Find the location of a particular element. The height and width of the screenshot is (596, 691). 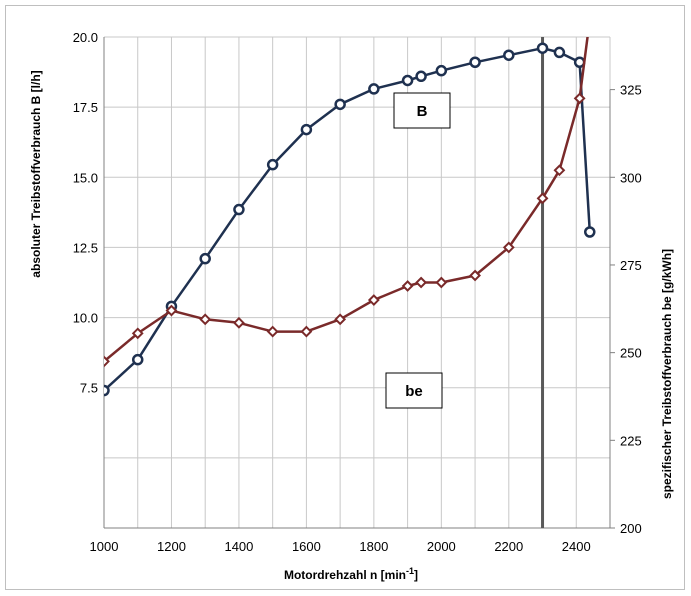

y-left-tick-label: 17.5 is located at coordinates (85, 107).